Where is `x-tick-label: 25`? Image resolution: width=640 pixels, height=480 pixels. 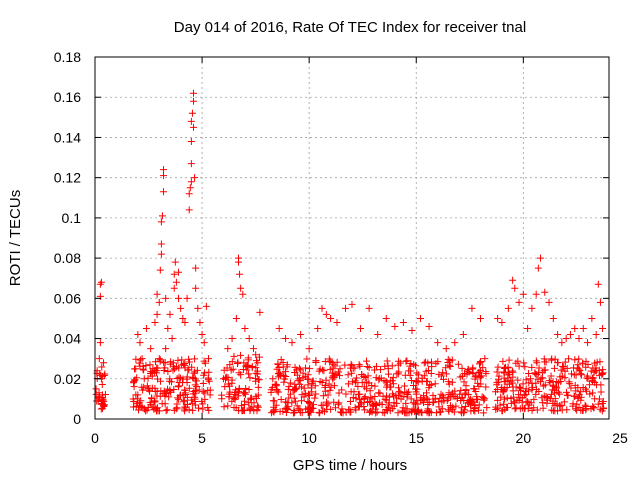
x-tick-label: 25 is located at coordinates (620, 438).